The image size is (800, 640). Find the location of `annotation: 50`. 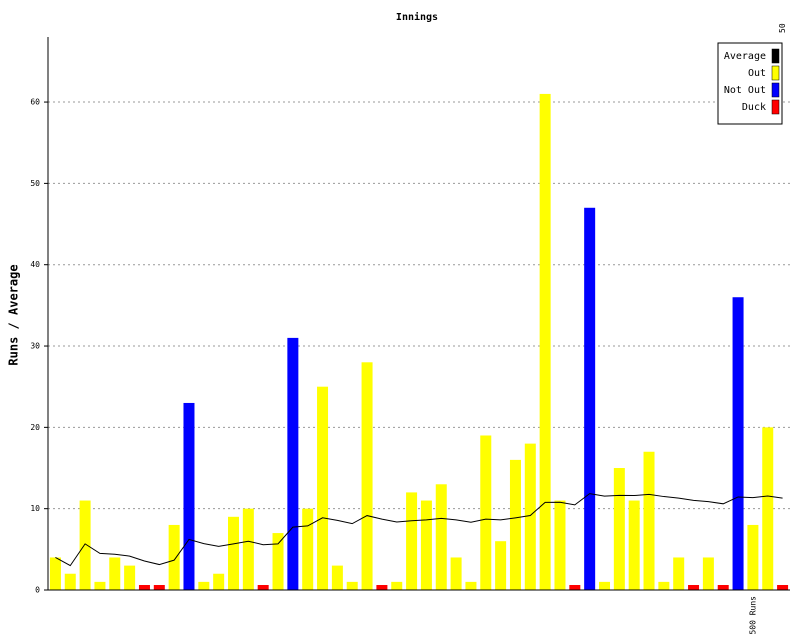

annotation: 50 is located at coordinates (782, 28).